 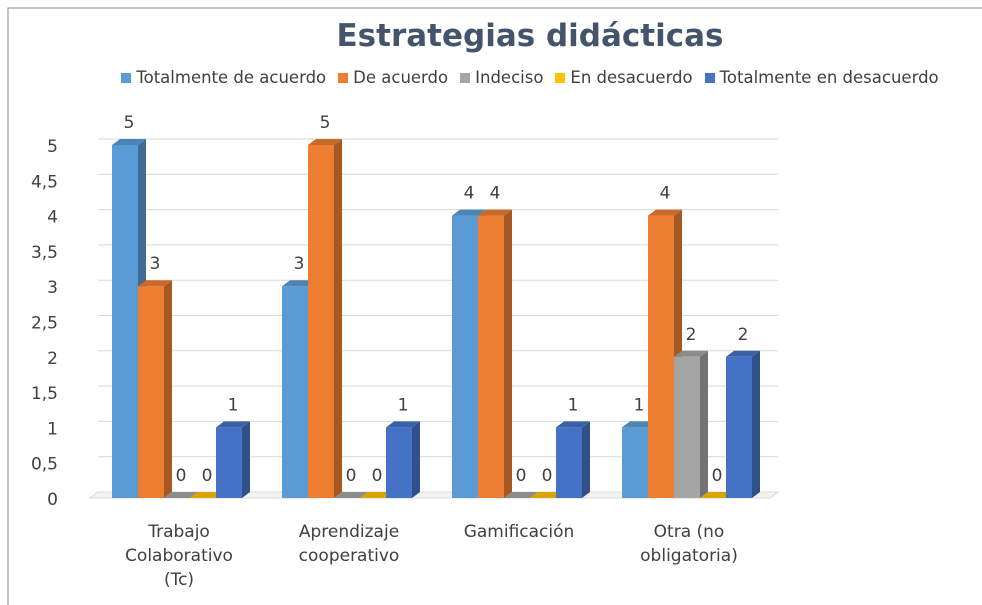 I want to click on y-tick-label: 4,5, so click(x=44, y=182).